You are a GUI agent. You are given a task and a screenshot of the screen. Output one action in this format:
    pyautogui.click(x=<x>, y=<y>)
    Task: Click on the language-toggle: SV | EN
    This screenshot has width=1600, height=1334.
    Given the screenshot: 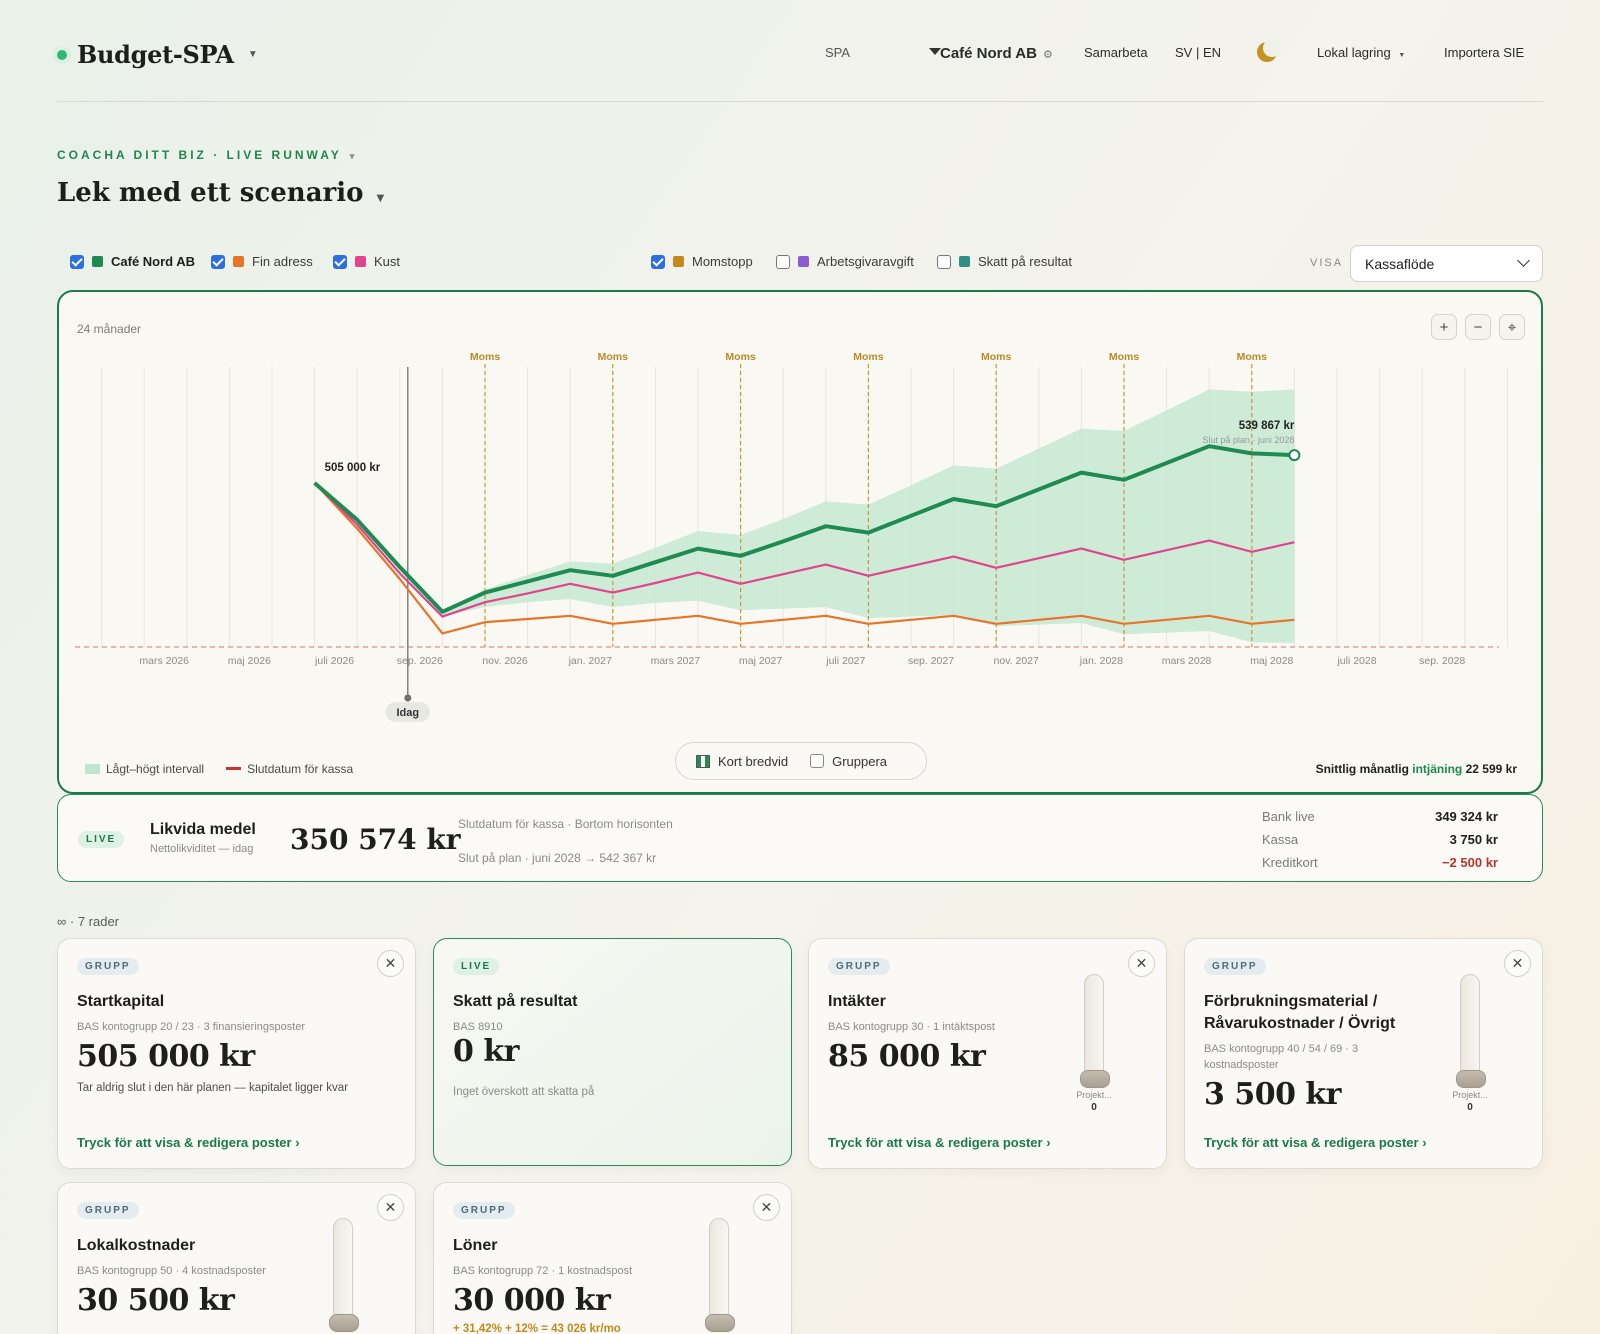 What is the action you would take?
    pyautogui.click(x=1198, y=52)
    